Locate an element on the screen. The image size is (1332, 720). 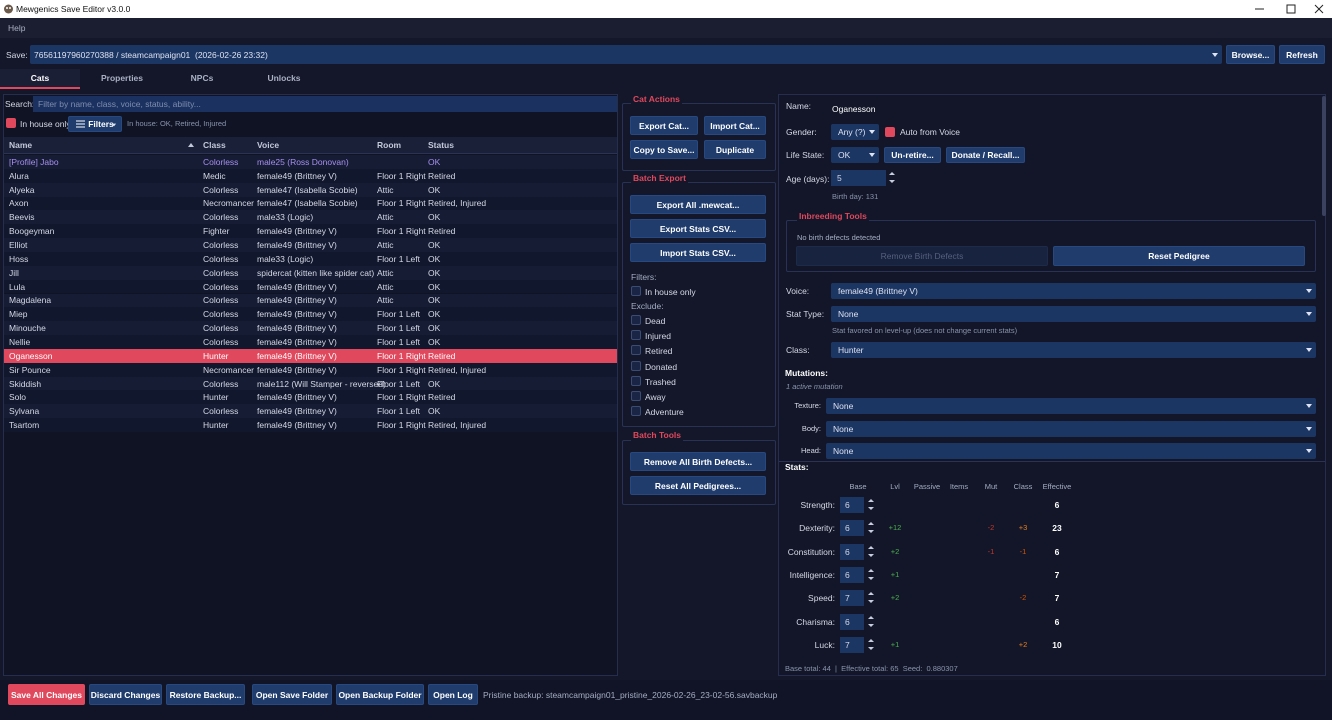
tab: Cats is located at coordinates (40, 79).